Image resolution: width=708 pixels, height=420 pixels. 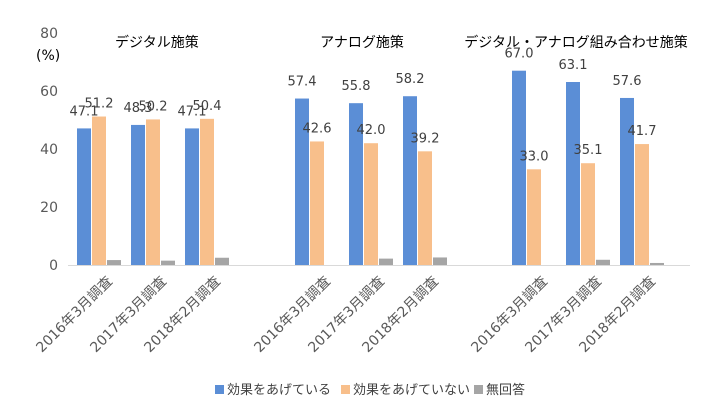 What do you see at coordinates (519, 54) in the screenshot?
I see `data-label: 67.0` at bounding box center [519, 54].